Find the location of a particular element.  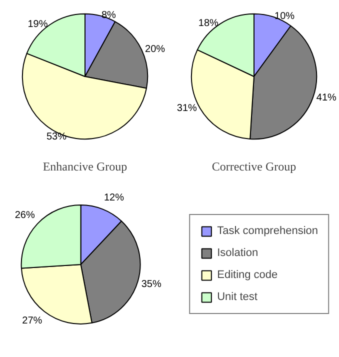

text: Enhancive Group is located at coordinates (85, 167).